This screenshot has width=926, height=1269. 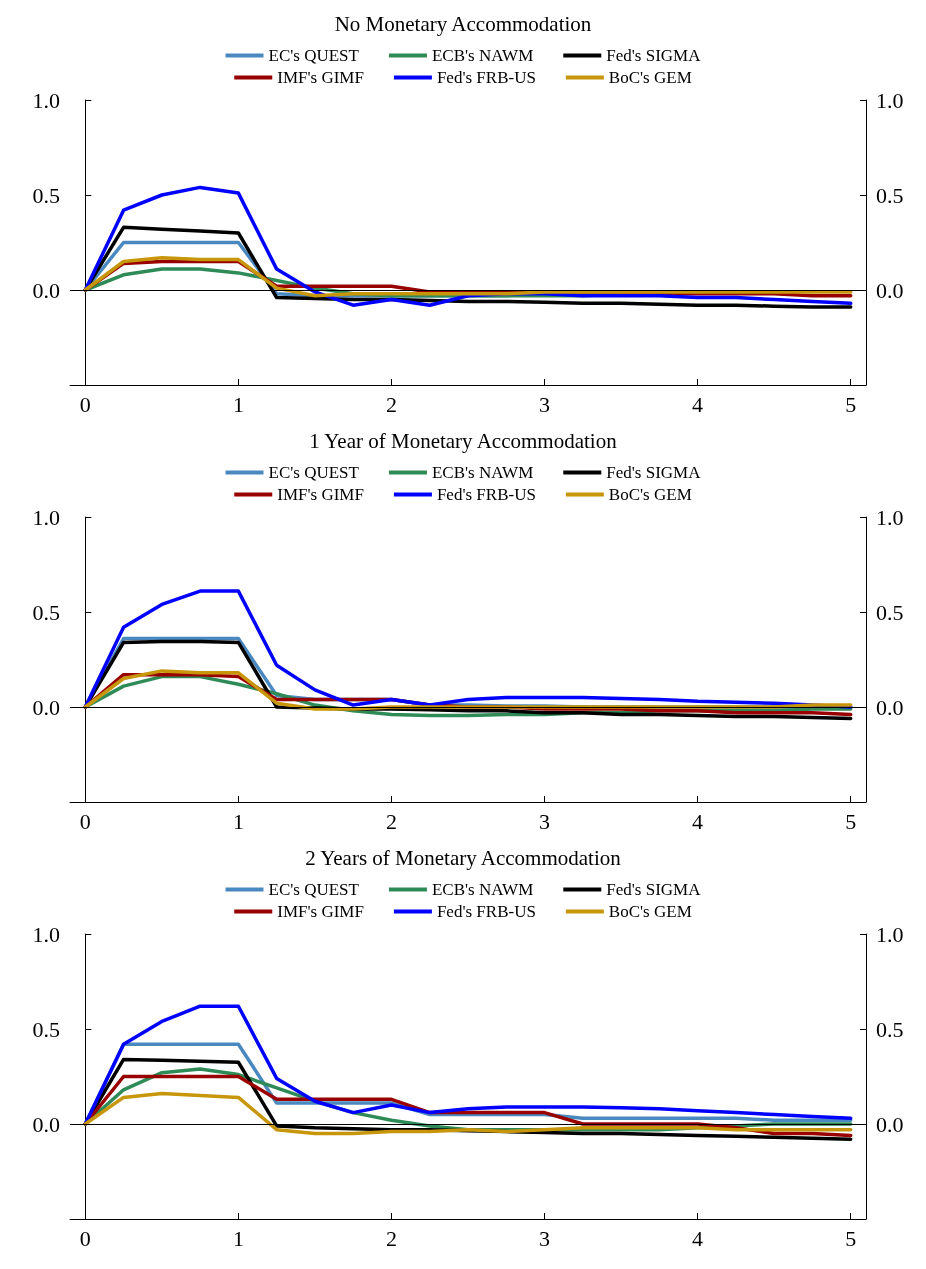 What do you see at coordinates (463, 440) in the screenshot?
I see `chart-title: 1 Year of Monetary Accommodation` at bounding box center [463, 440].